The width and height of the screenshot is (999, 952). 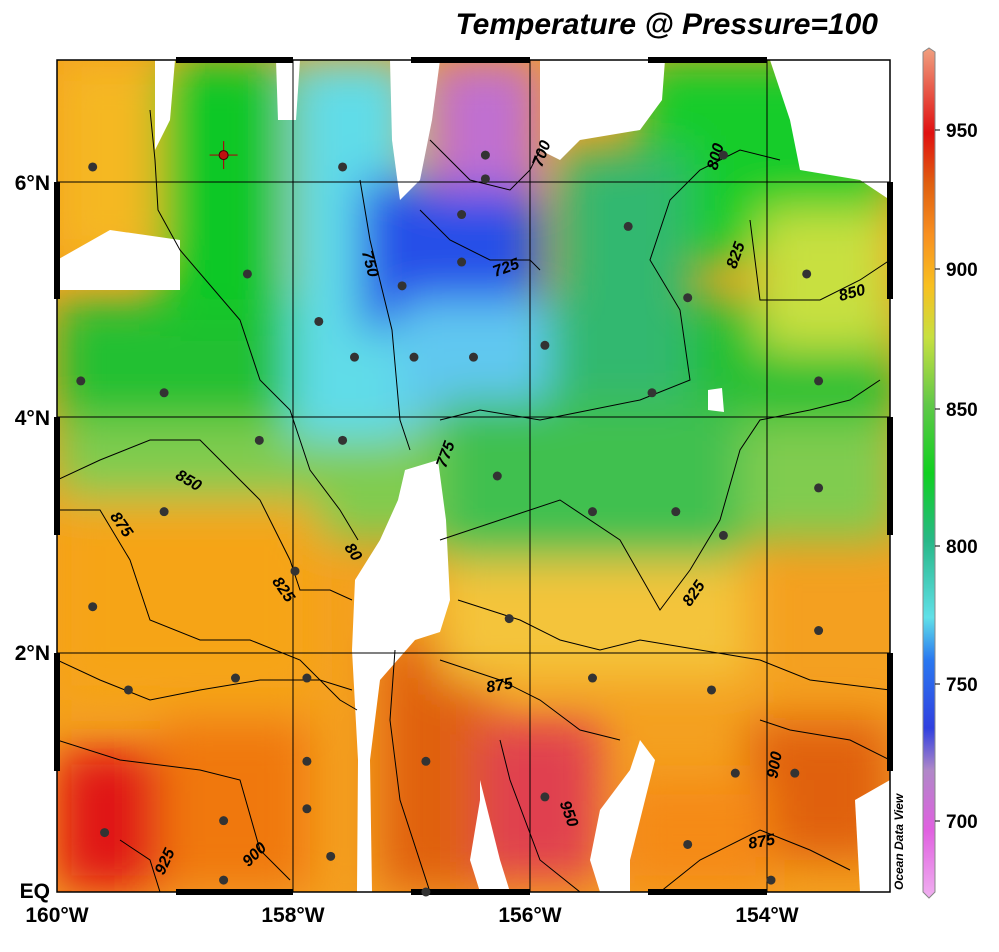 I want to click on colorbar-tick-label: 800, so click(x=962, y=547).